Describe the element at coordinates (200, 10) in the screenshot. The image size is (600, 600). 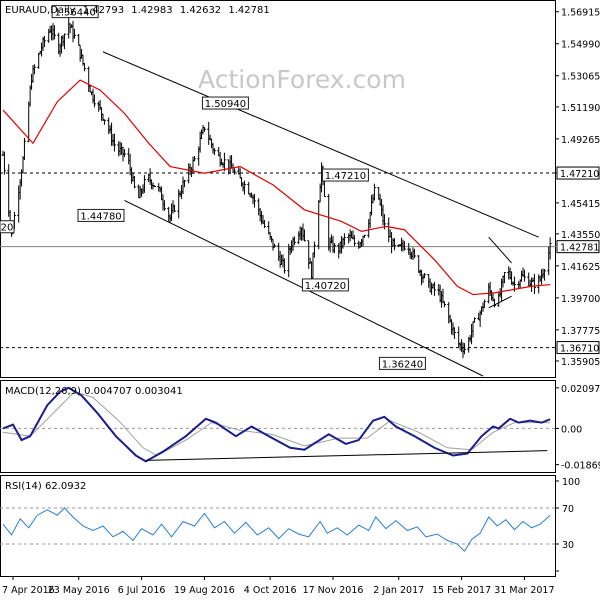
I see `ohlc-low: 1.42632` at that location.